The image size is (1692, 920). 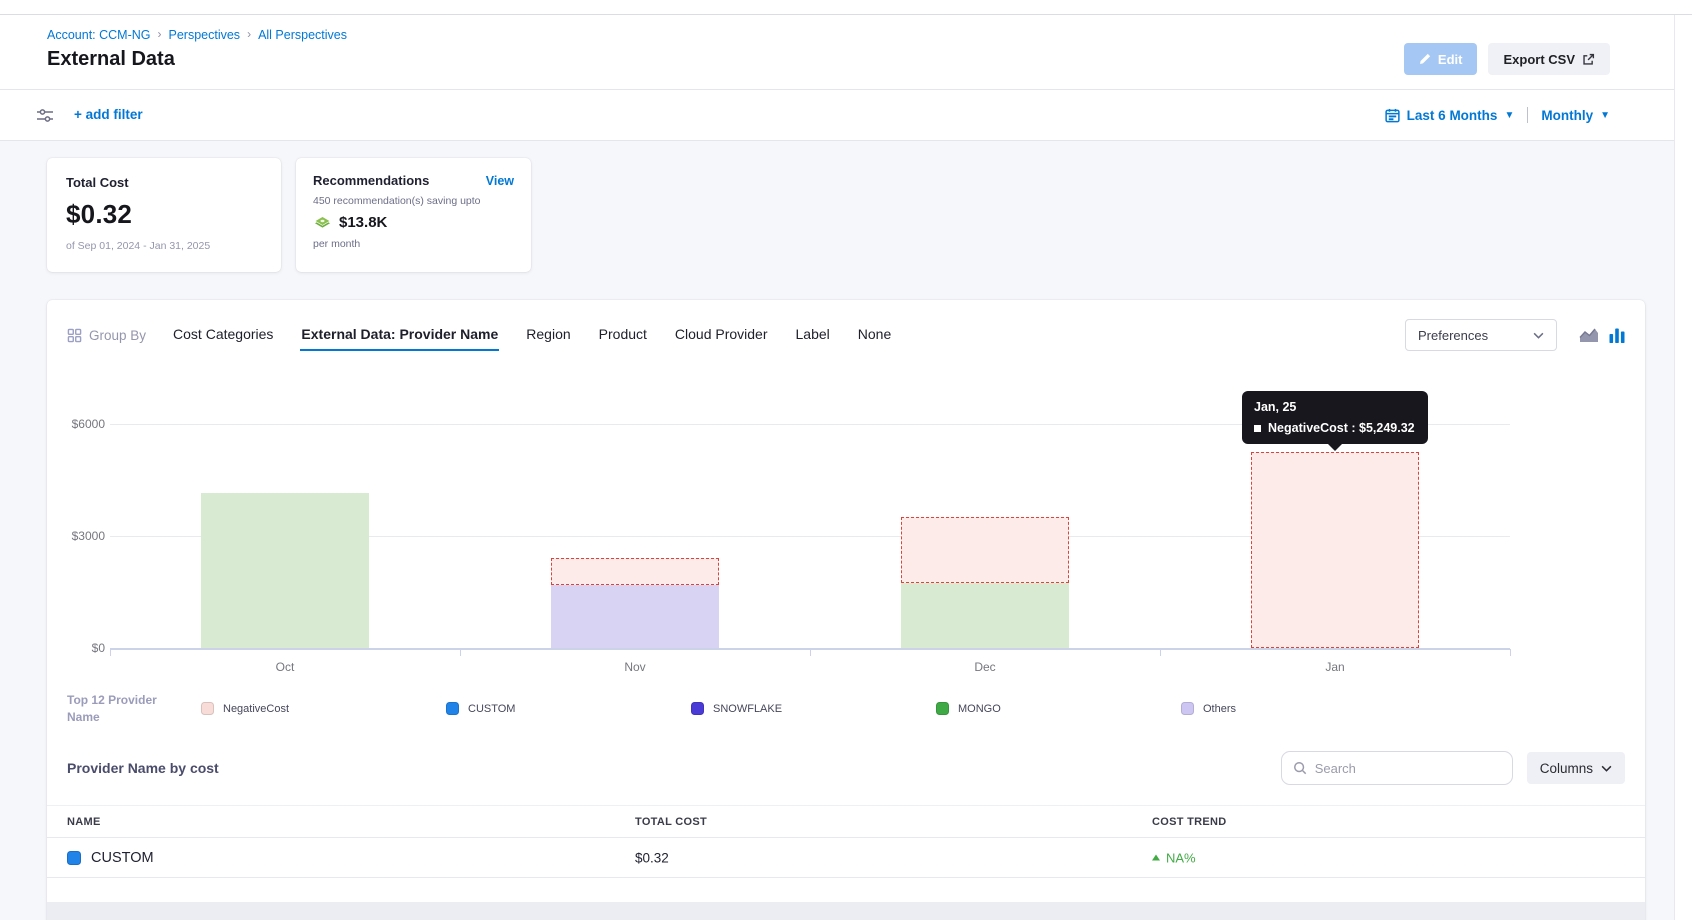 I want to click on tab-external-data-provider-name: External Data: Provider Name, so click(x=400, y=335).